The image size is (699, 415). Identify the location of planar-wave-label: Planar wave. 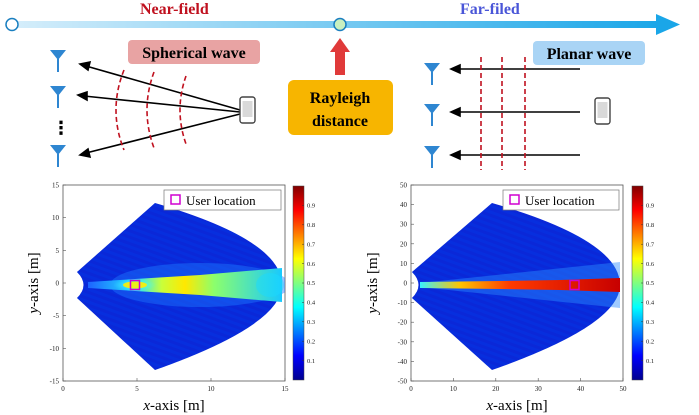
(589, 54).